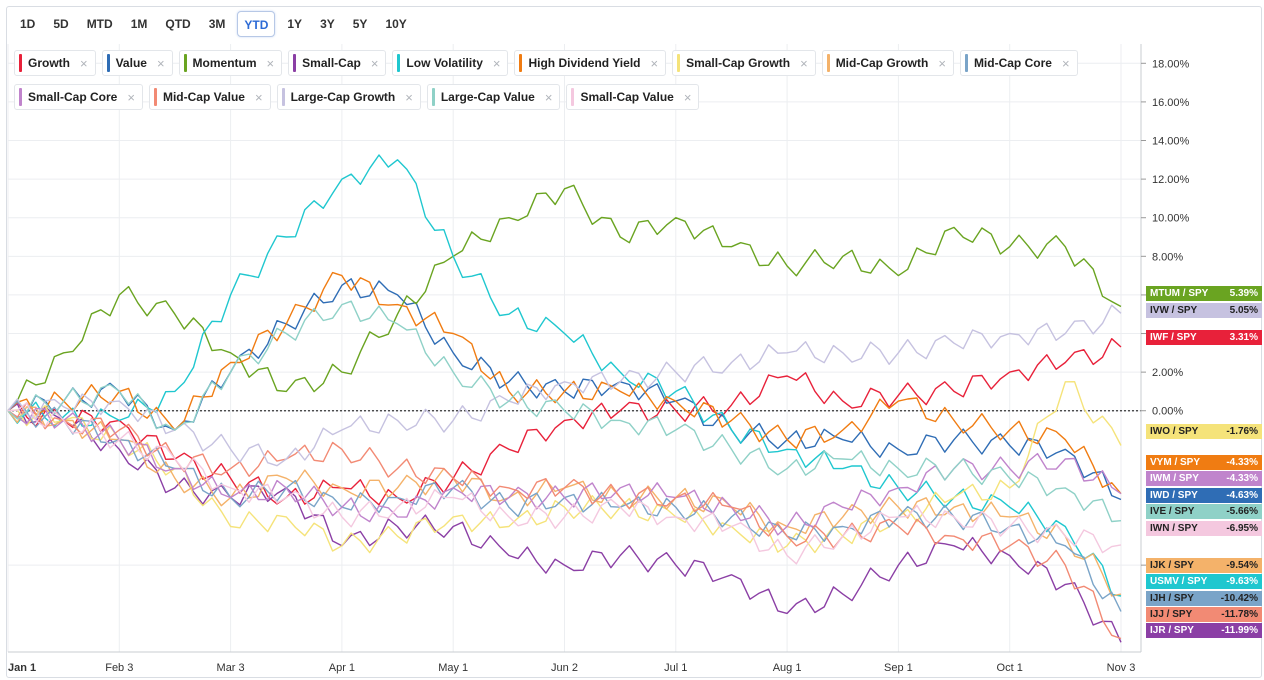  I want to click on value-tag: IWD / SPY -4.63%, so click(1204, 495).